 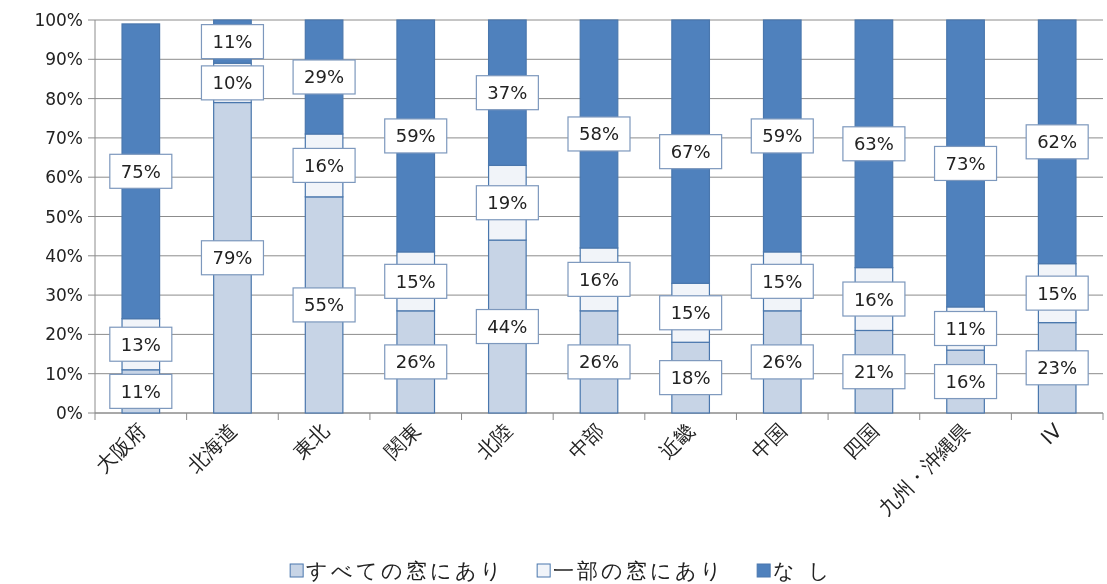 I want to click on x-tick-label: 大阪府, so click(x=120, y=448).